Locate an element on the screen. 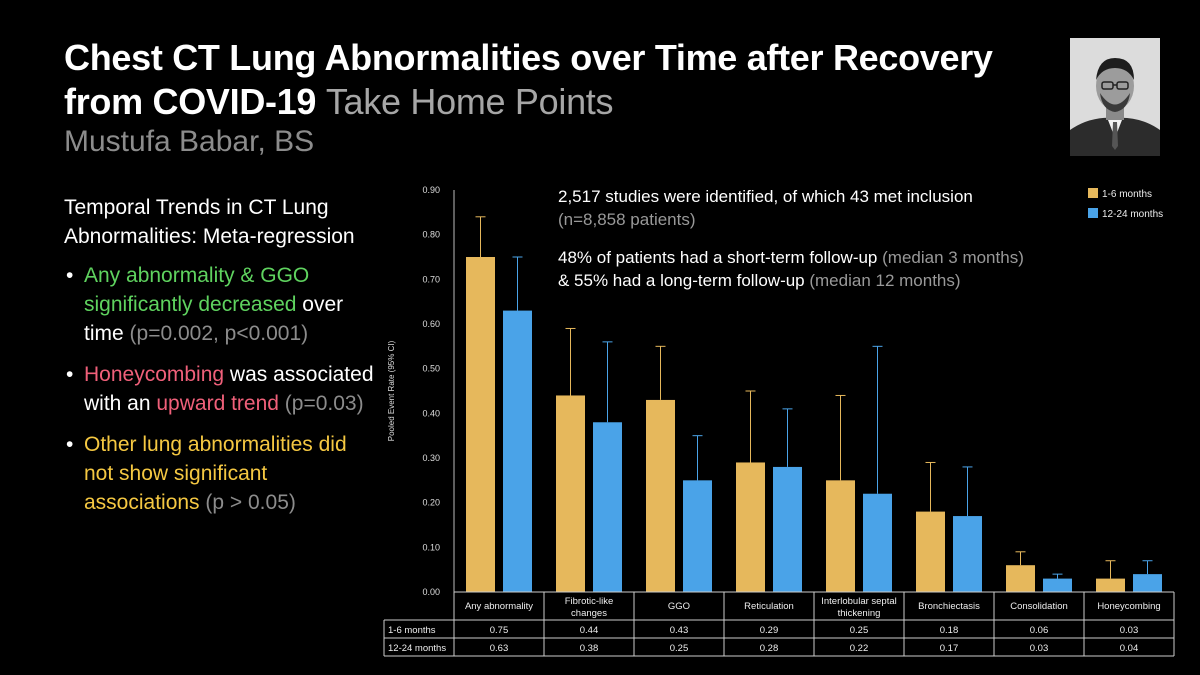 This screenshot has height=675, width=1200. bullet-1-stat: (p=0.002, p<0.001) is located at coordinates (219, 333).